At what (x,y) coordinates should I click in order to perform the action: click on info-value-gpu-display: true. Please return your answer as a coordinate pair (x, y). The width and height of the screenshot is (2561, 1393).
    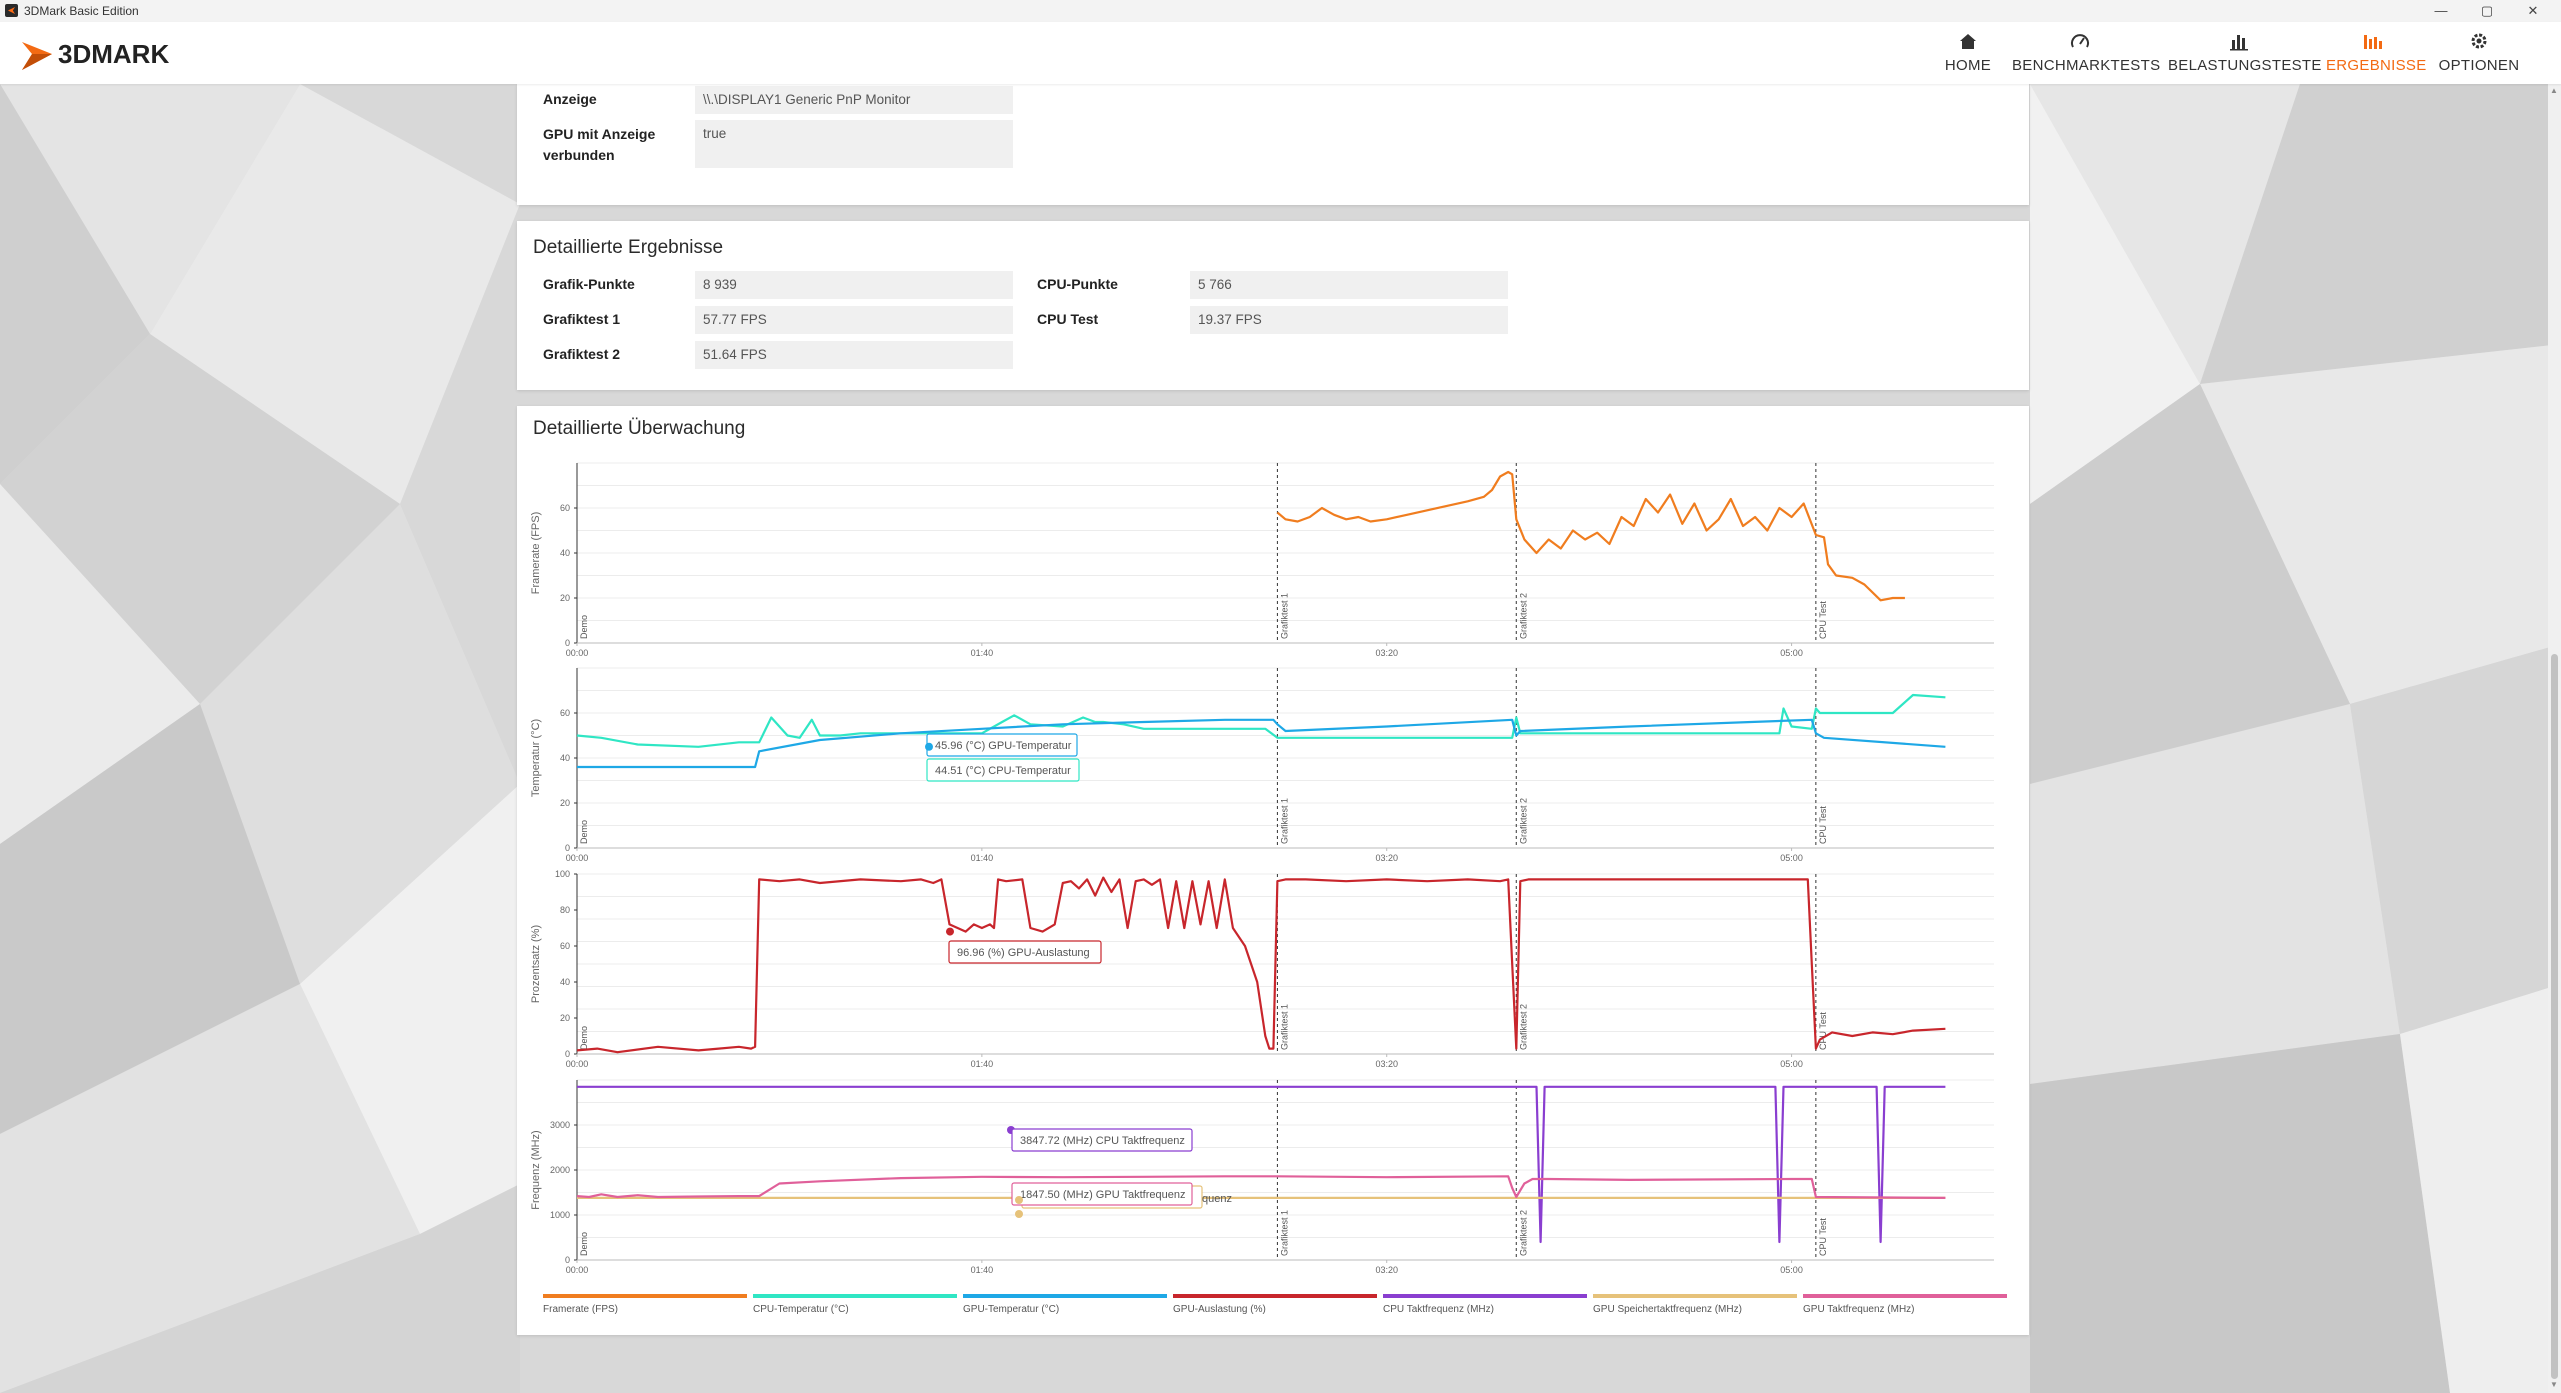
    Looking at the image, I should click on (854, 144).